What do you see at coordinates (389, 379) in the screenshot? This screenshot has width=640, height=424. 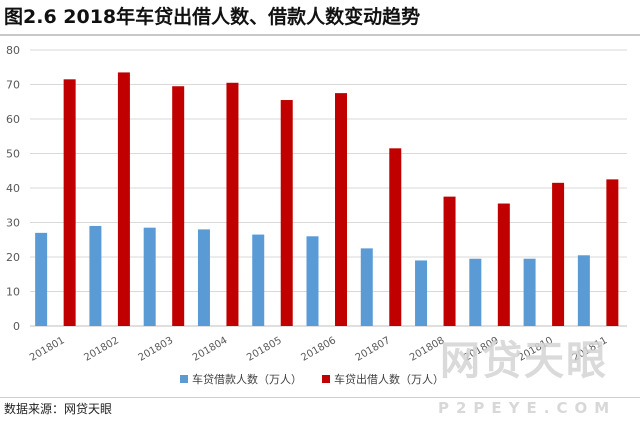 I see `legend-label: 车贷出借人数（万人）` at bounding box center [389, 379].